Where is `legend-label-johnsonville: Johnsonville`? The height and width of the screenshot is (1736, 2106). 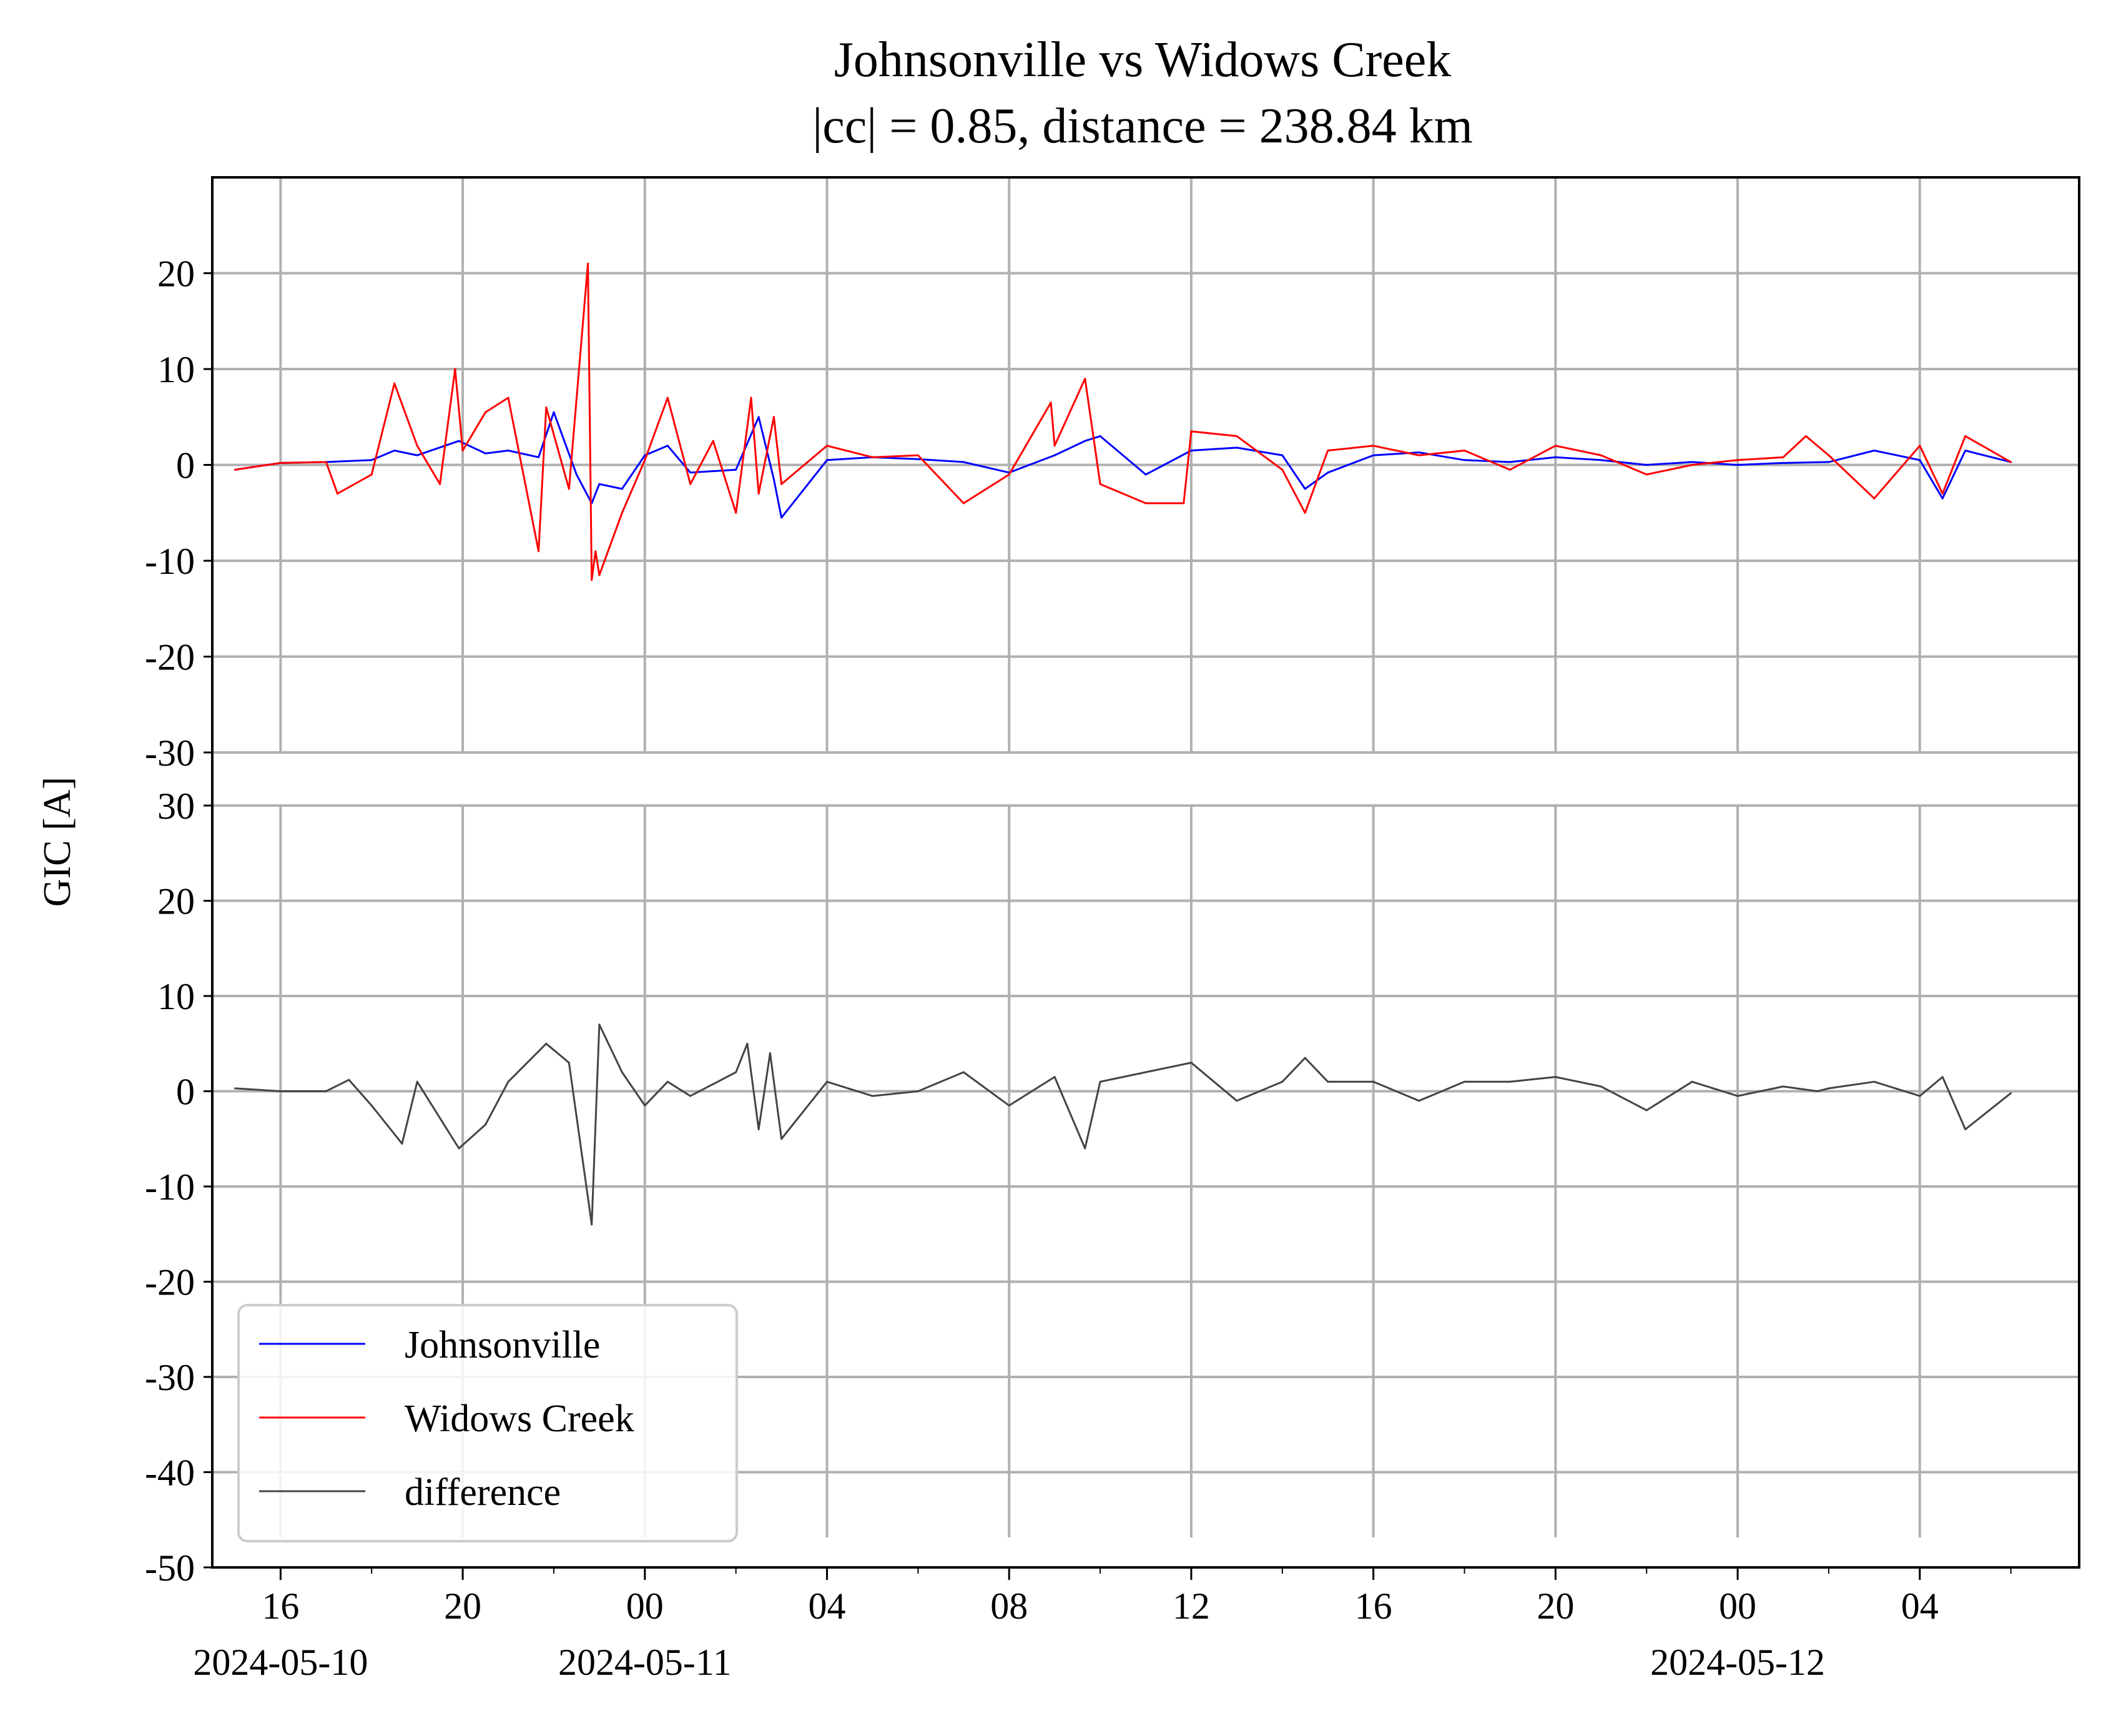 legend-label-johnsonville: Johnsonville is located at coordinates (502, 1345).